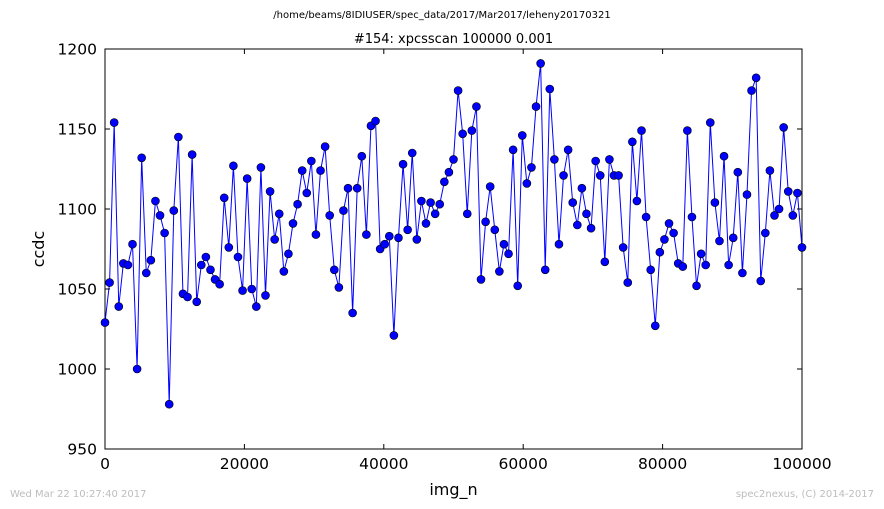 Image resolution: width=884 pixels, height=509 pixels. Describe the element at coordinates (801, 464) in the screenshot. I see `x-tick-label: 100000` at that location.